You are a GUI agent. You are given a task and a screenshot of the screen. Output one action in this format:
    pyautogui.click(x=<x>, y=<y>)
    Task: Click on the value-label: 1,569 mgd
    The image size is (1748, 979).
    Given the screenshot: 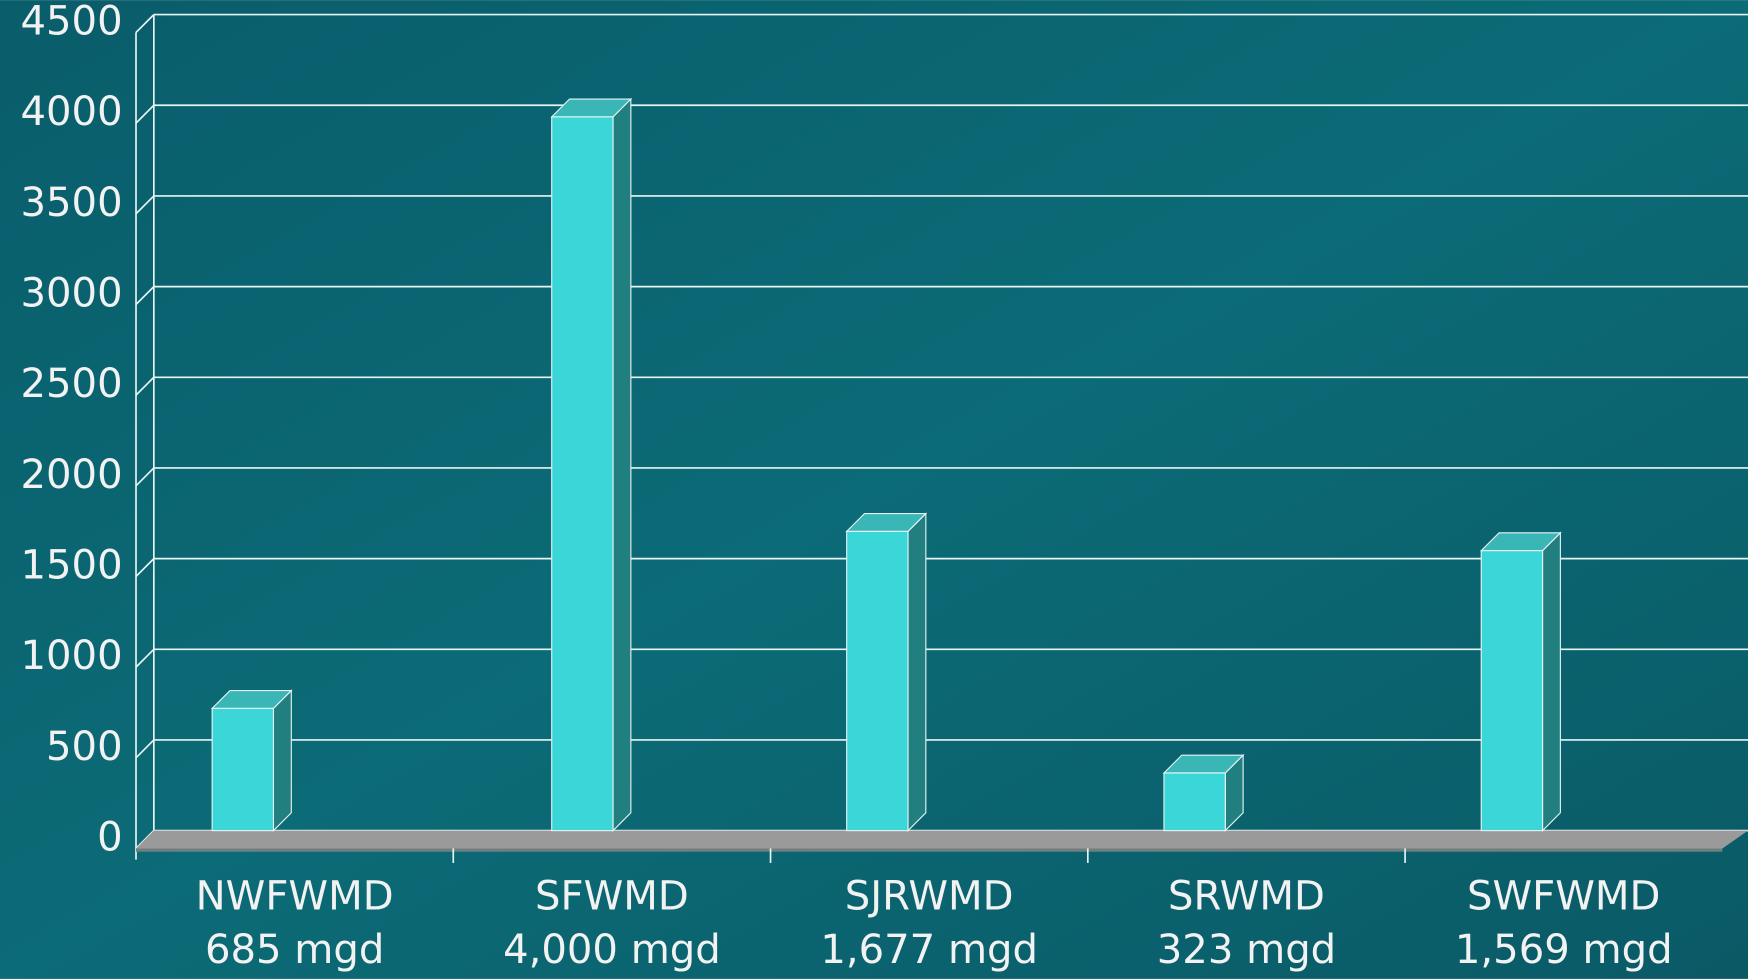 What is the action you would take?
    pyautogui.click(x=1564, y=950)
    